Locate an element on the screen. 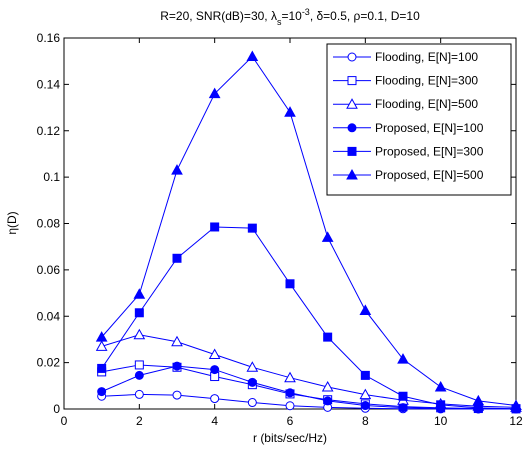 The width and height of the screenshot is (527, 450). y-tick-label: 0 is located at coordinates (56, 409).